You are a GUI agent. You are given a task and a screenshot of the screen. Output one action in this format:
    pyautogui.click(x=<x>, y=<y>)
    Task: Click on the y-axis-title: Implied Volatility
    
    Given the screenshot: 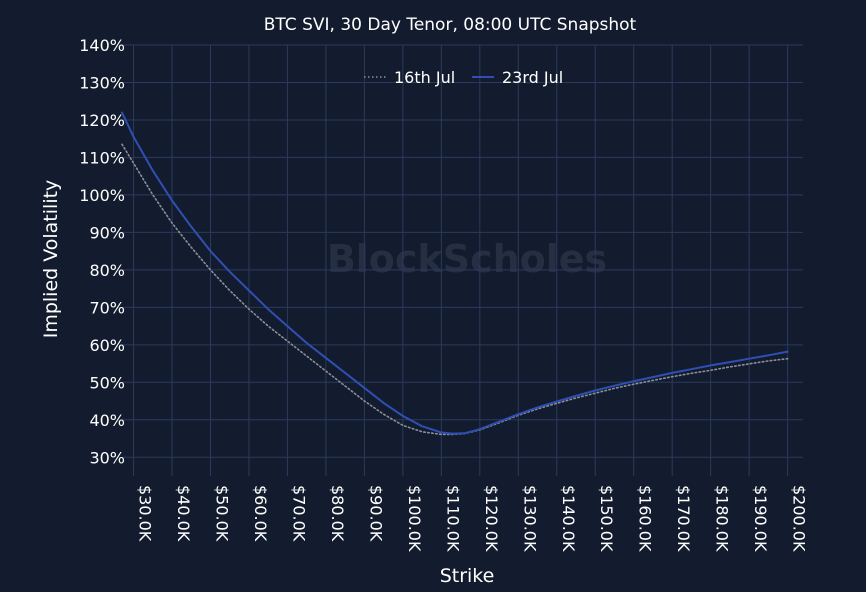 What is the action you would take?
    pyautogui.click(x=51, y=259)
    